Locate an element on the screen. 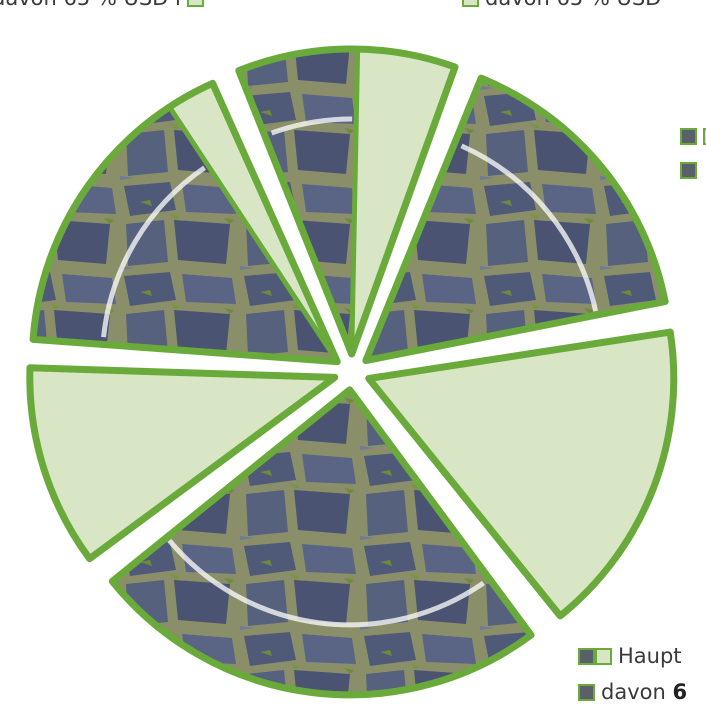 The width and height of the screenshot is (706, 724). legend-entry-bottom-2: davon 6 is located at coordinates (632, 692).